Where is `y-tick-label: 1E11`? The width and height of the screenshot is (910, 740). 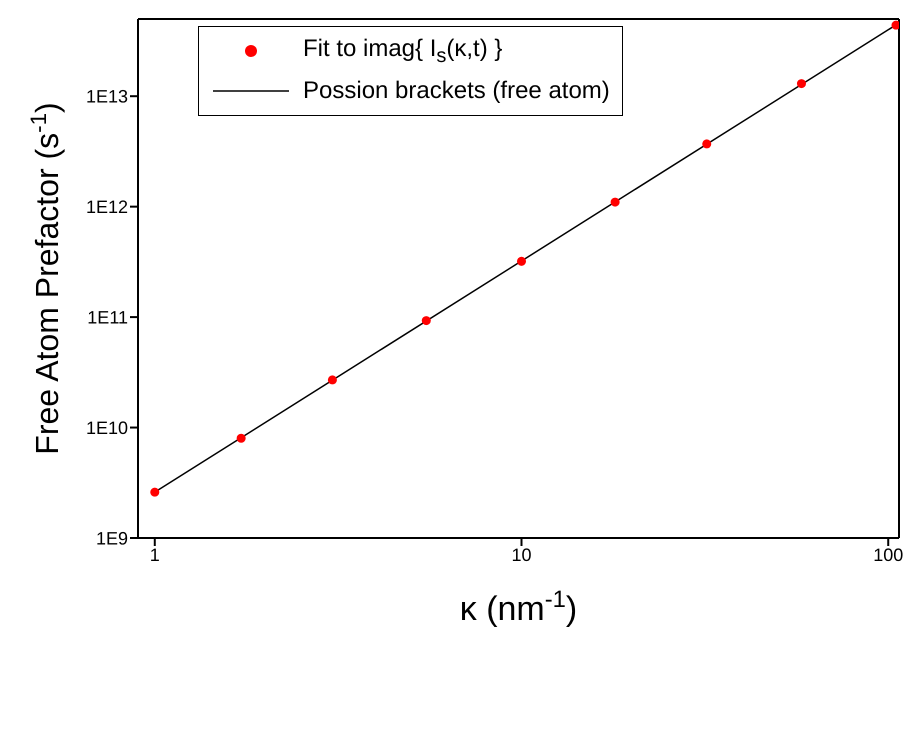
y-tick-label: 1E11 is located at coordinates (107, 317).